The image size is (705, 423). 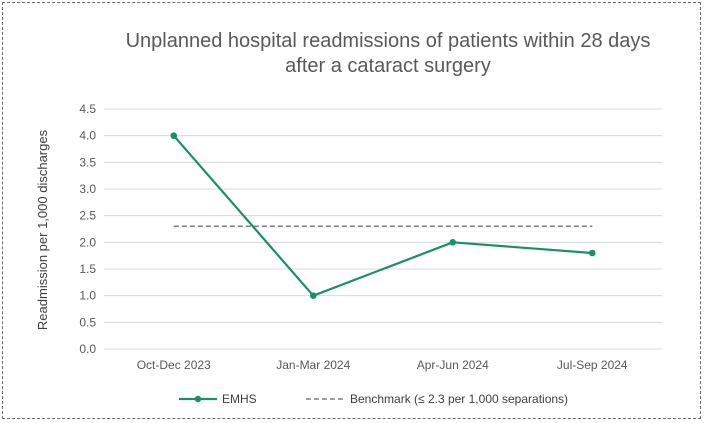 What do you see at coordinates (87, 162) in the screenshot?
I see `y-tick-label: 3.5` at bounding box center [87, 162].